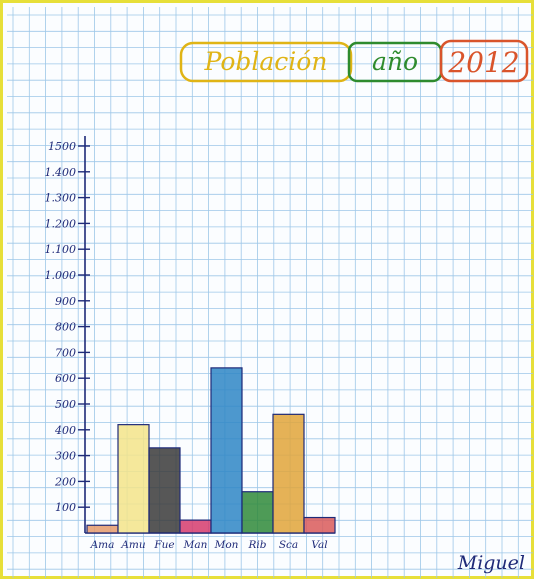  I want to click on bar-ama, so click(102, 529).